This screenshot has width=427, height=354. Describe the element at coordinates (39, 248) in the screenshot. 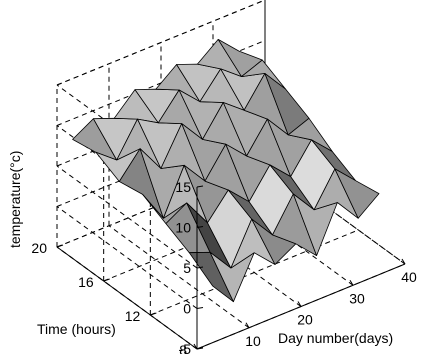

I see `y-tick-label: 20` at that location.